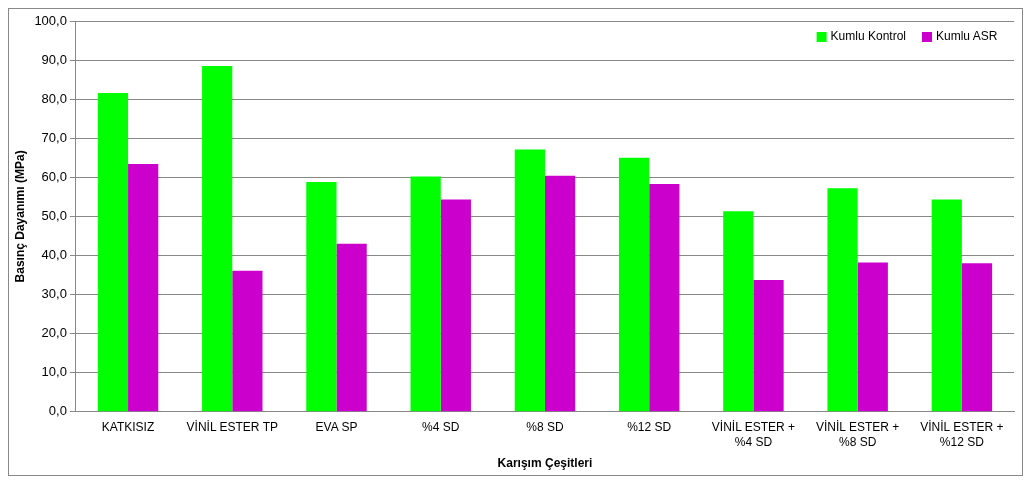 This screenshot has height=484, width=1031. I want to click on y-tick-label: 80,0, so click(54, 98).